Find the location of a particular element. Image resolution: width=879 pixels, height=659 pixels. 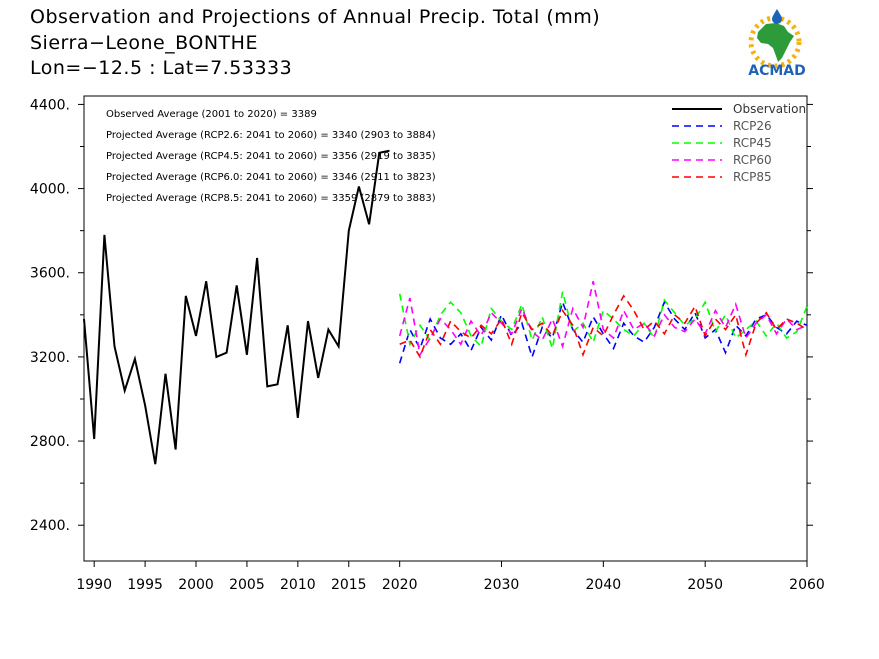

legend-label-rcp60: RCP60 is located at coordinates (752, 160).